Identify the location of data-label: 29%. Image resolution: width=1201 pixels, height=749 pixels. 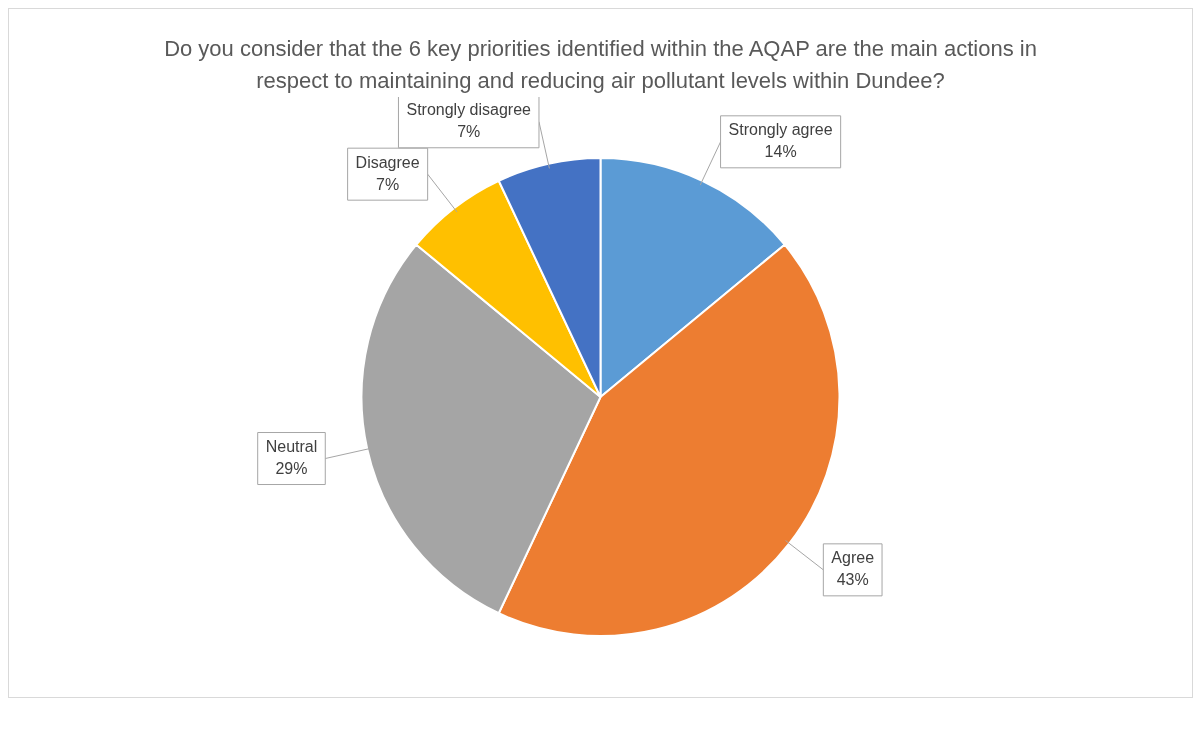
(291, 468).